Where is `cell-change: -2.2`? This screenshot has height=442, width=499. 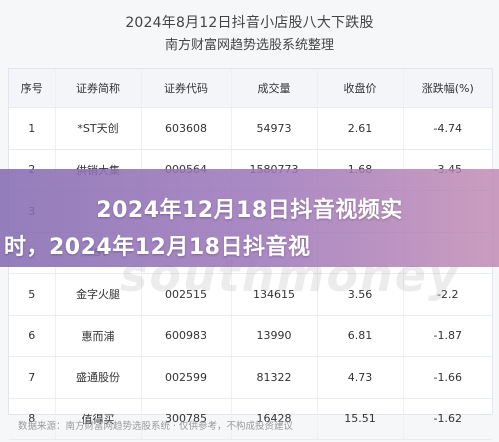
cell-change: -2.2 is located at coordinates (447, 294).